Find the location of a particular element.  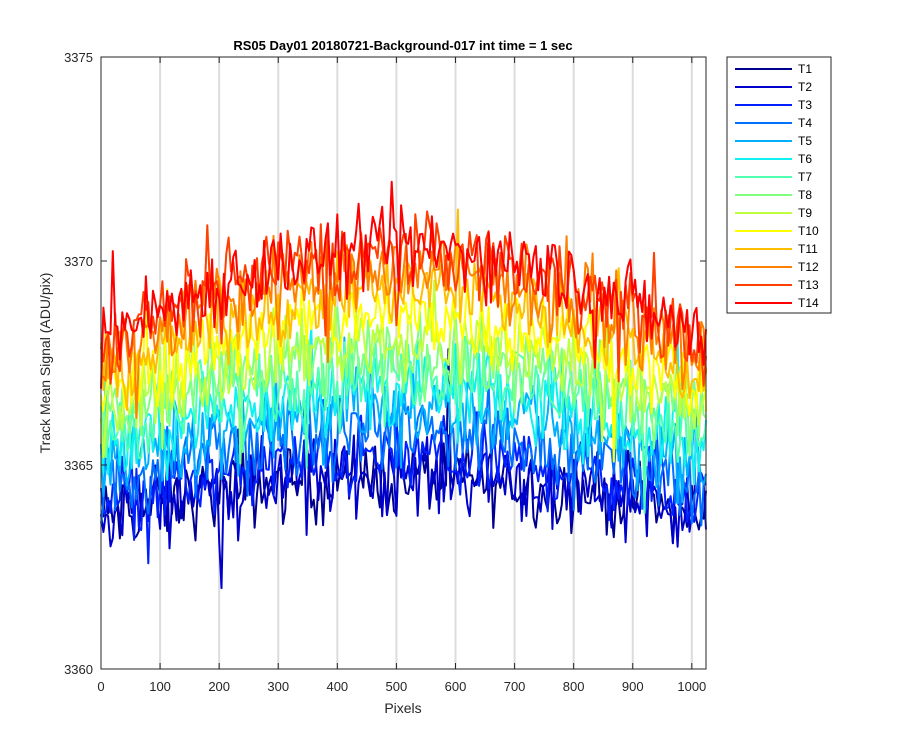

y-tick-label: 3370 is located at coordinates (78, 261).